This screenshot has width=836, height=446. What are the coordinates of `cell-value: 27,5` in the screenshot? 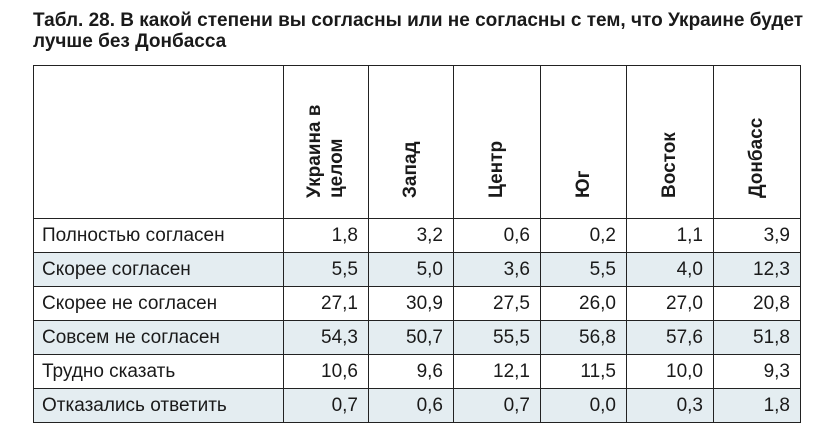 It's located at (497, 303).